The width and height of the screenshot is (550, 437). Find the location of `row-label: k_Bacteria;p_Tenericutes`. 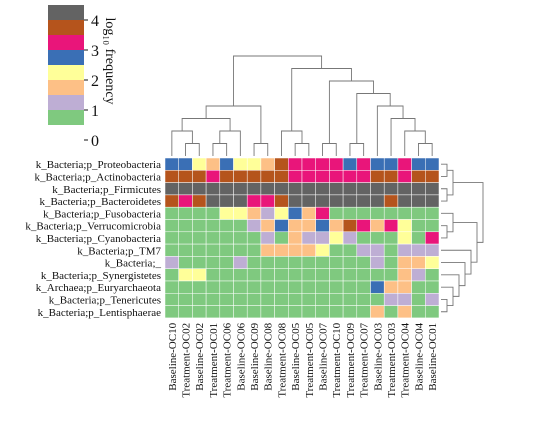

row-label: k_Bacteria;p_Tenericutes is located at coordinates (105, 300).